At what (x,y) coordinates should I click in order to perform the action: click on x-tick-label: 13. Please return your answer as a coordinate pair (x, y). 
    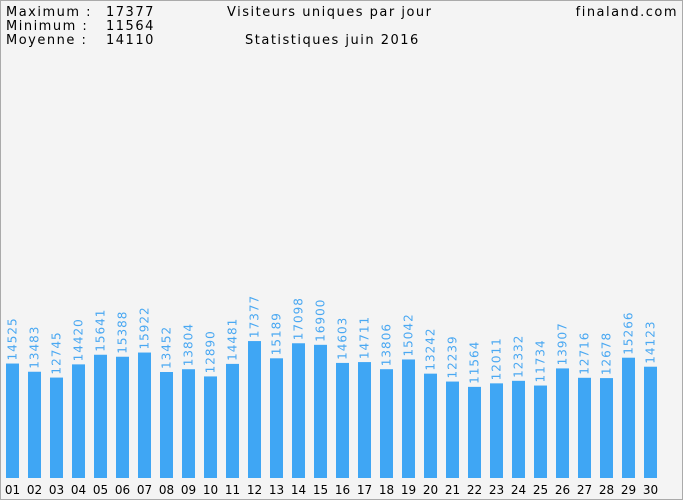
    Looking at the image, I should click on (276, 490).